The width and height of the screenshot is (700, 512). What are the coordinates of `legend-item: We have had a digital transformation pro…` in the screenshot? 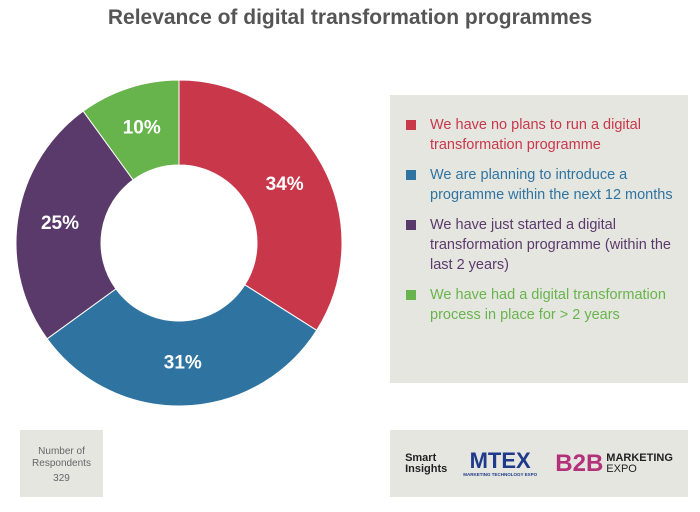 It's located at (541, 305).